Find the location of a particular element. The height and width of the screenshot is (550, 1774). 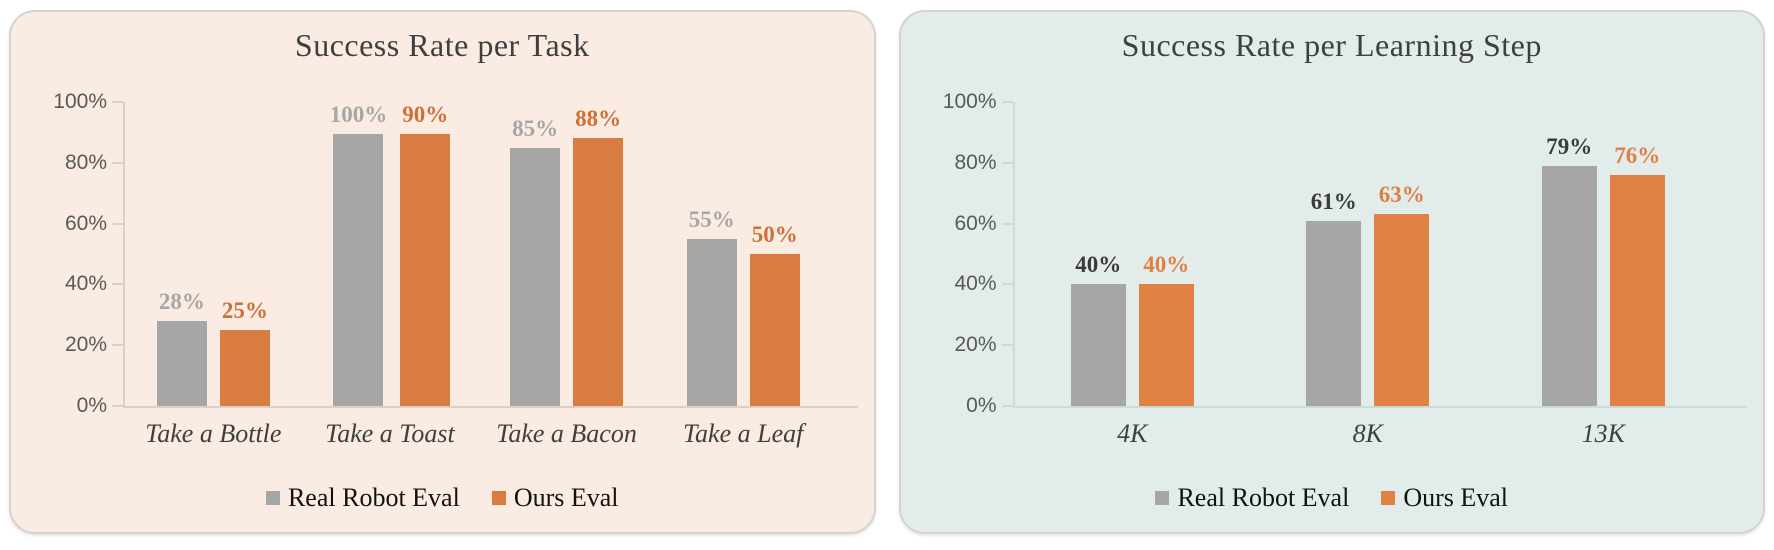

bar-value-label: 55% is located at coordinates (711, 219).